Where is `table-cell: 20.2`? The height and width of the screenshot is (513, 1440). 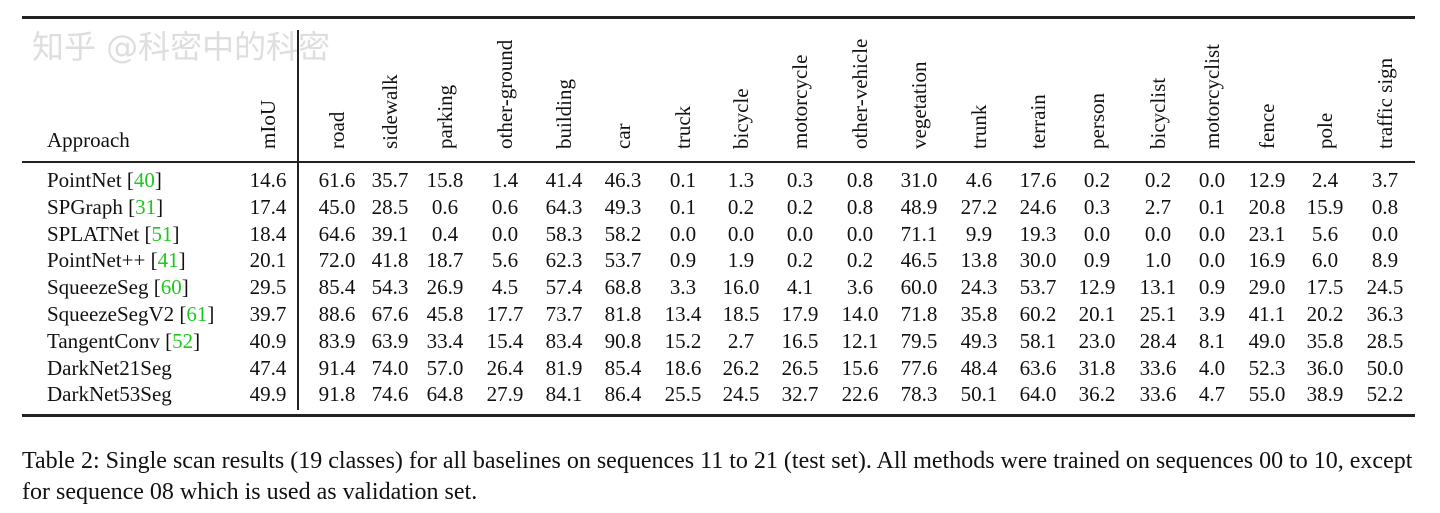 table-cell: 20.2 is located at coordinates (1325, 314).